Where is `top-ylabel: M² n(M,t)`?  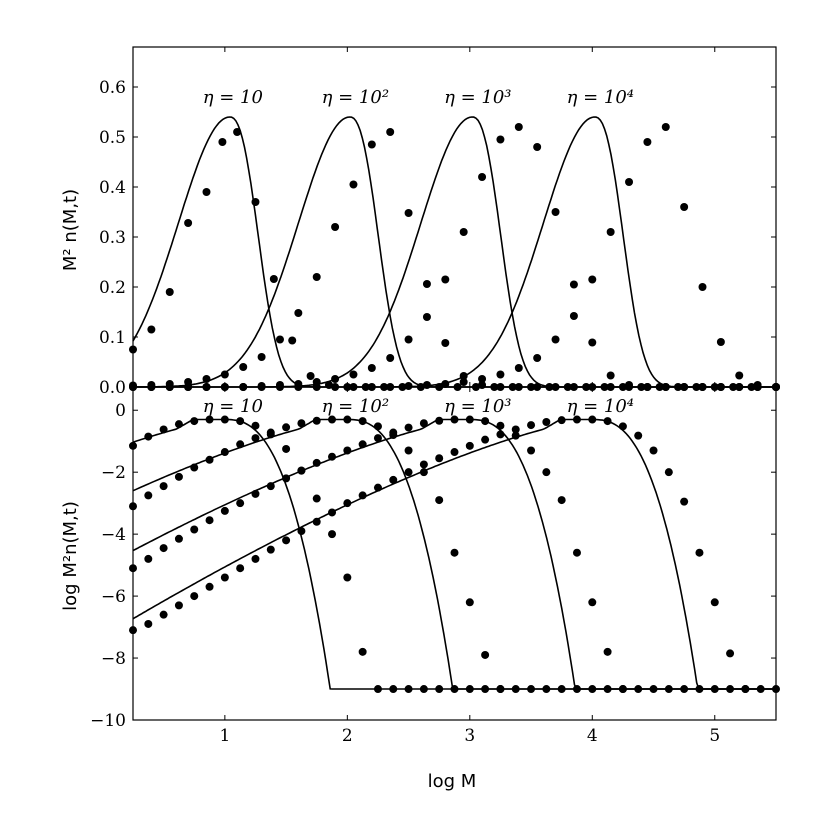 top-ylabel: M² n(M,t) is located at coordinates (70, 230).